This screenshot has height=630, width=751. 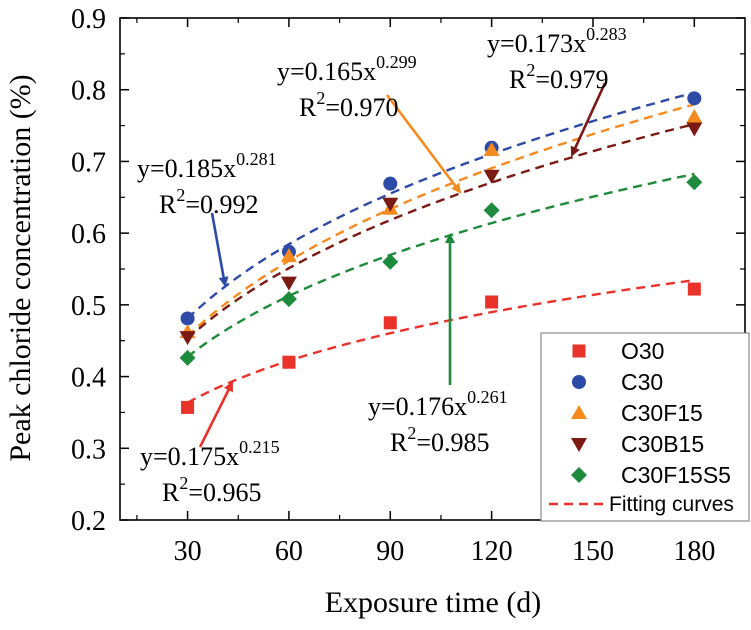 What do you see at coordinates (642, 351) in the screenshot?
I see `legend-label-o30: O30` at bounding box center [642, 351].